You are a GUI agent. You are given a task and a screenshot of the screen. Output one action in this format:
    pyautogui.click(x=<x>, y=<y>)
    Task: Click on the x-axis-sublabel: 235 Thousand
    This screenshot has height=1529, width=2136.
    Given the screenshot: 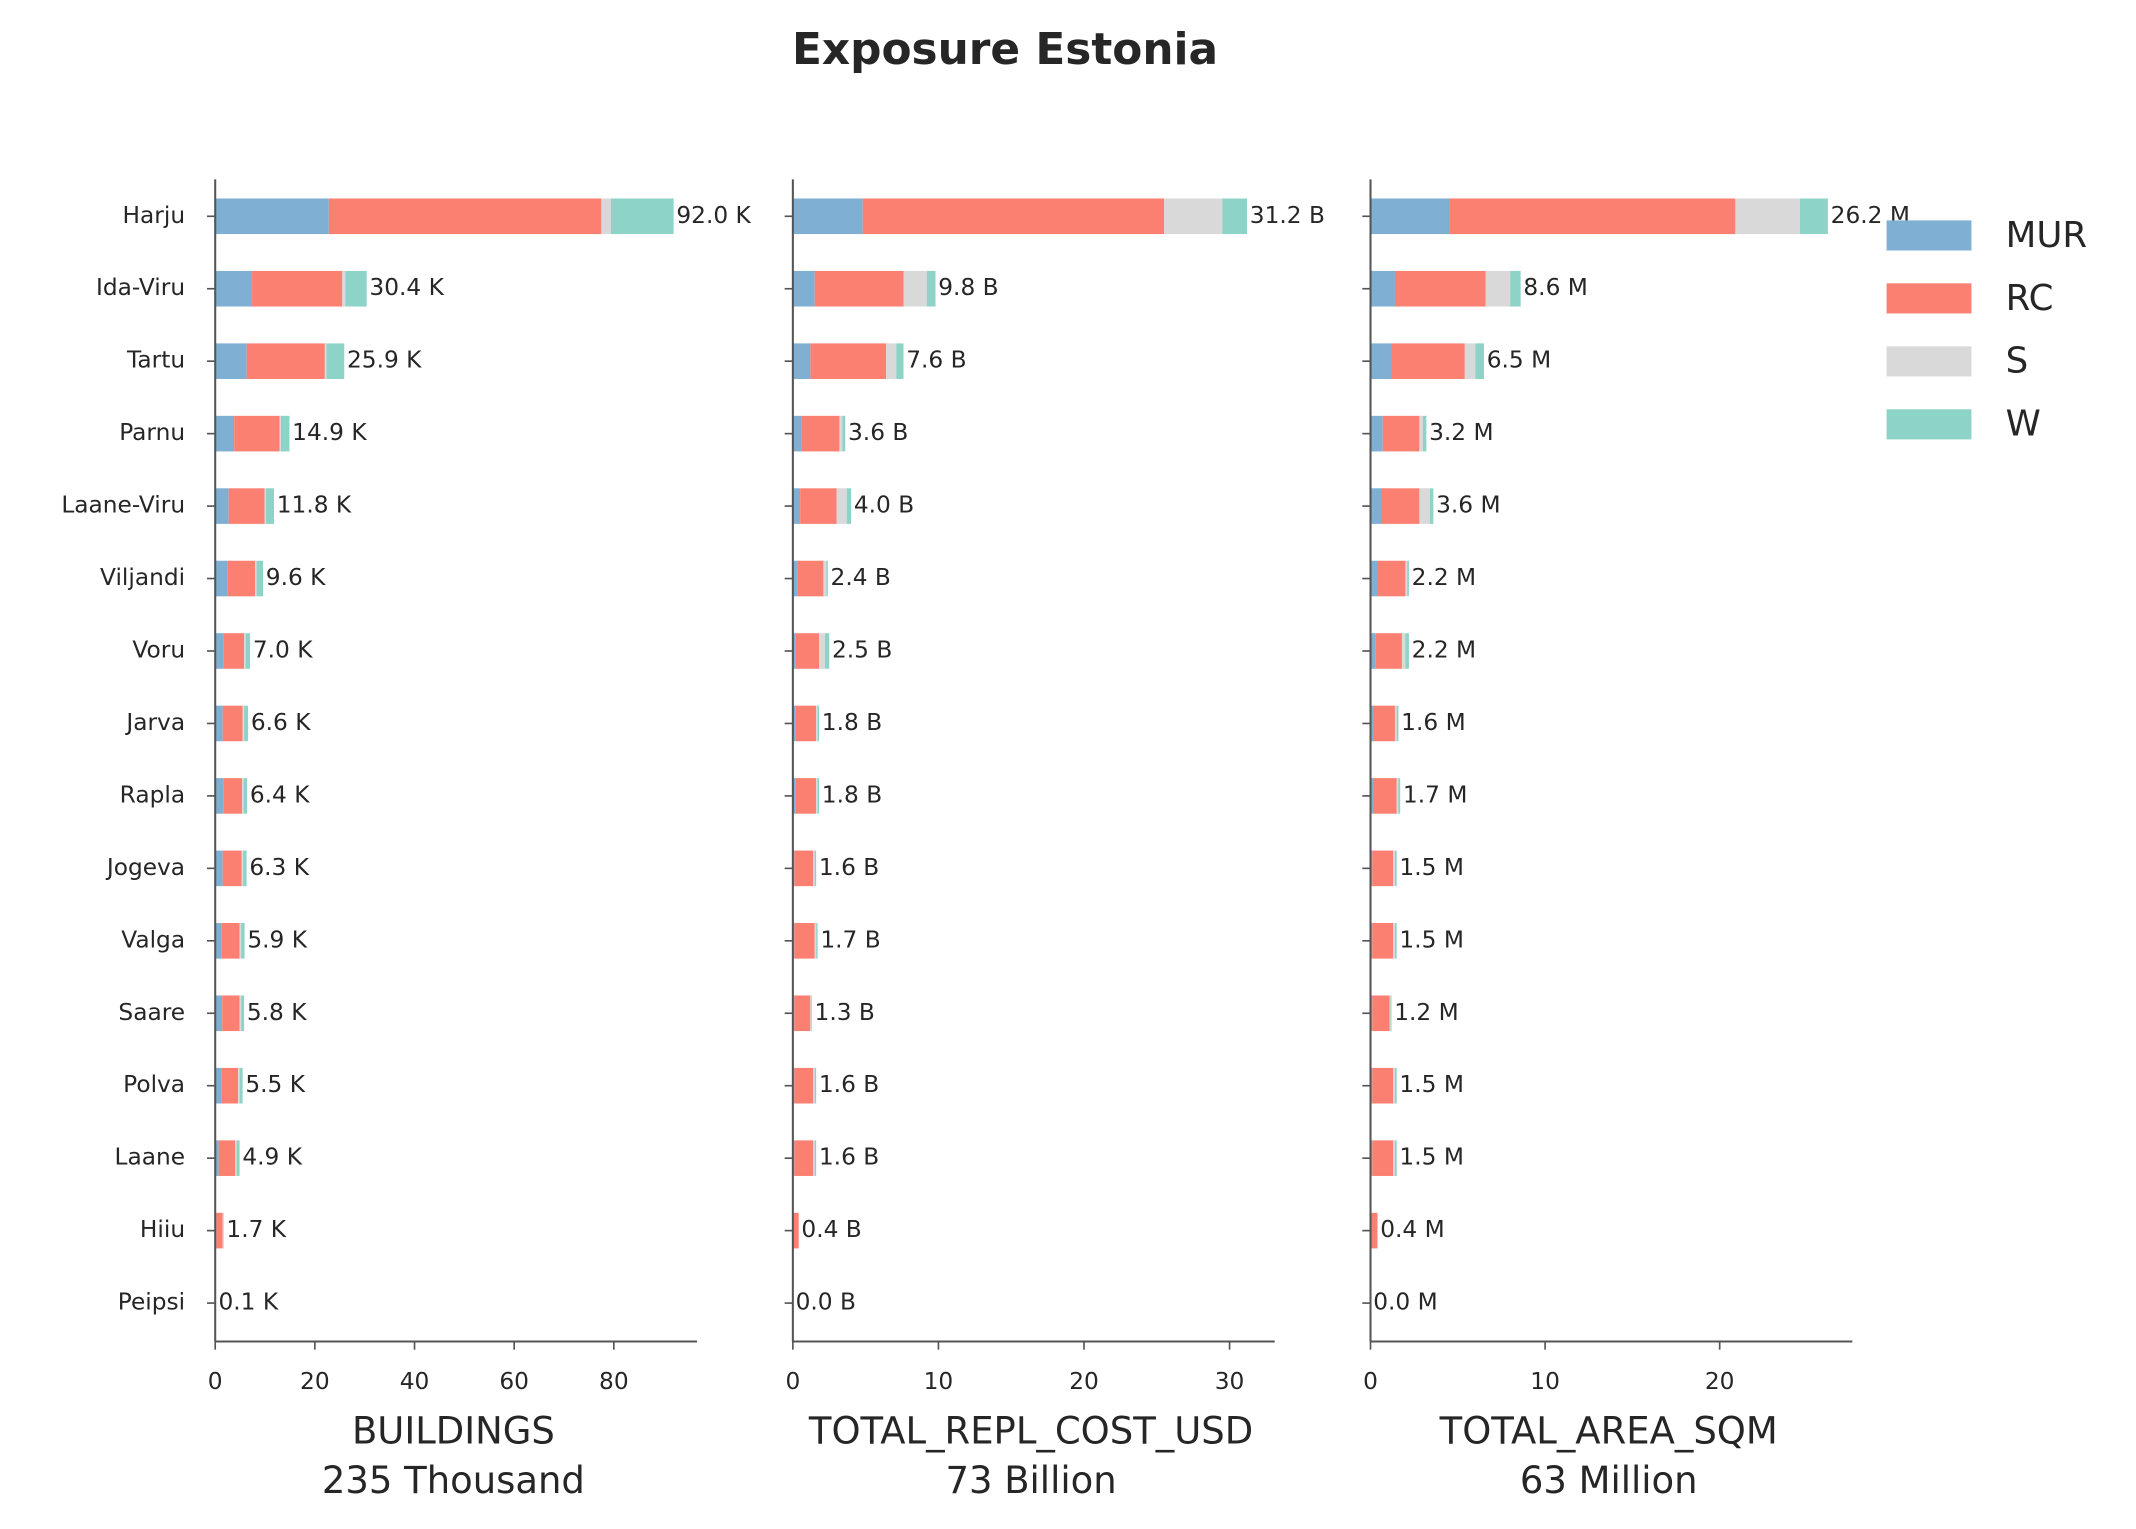 What is the action you would take?
    pyautogui.click(x=453, y=1480)
    